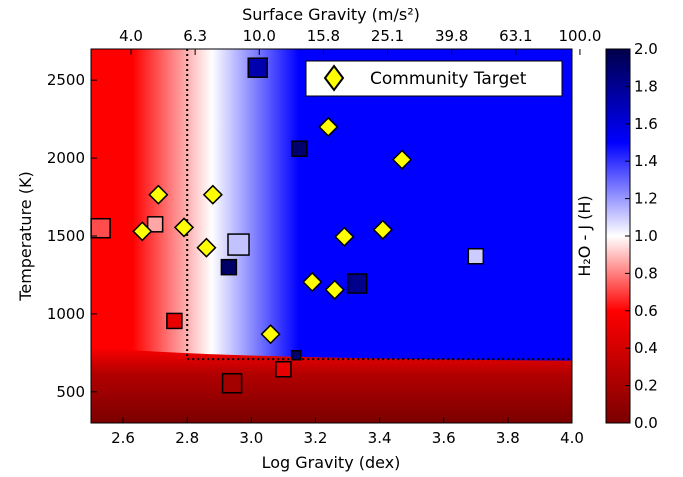 Image resolution: width=683 pixels, height=477 pixels. I want to click on x-axis-ticks: 2.6 2.8 3.0 3.2 3.4 3.6 3.8 4.0, so click(347, 432).